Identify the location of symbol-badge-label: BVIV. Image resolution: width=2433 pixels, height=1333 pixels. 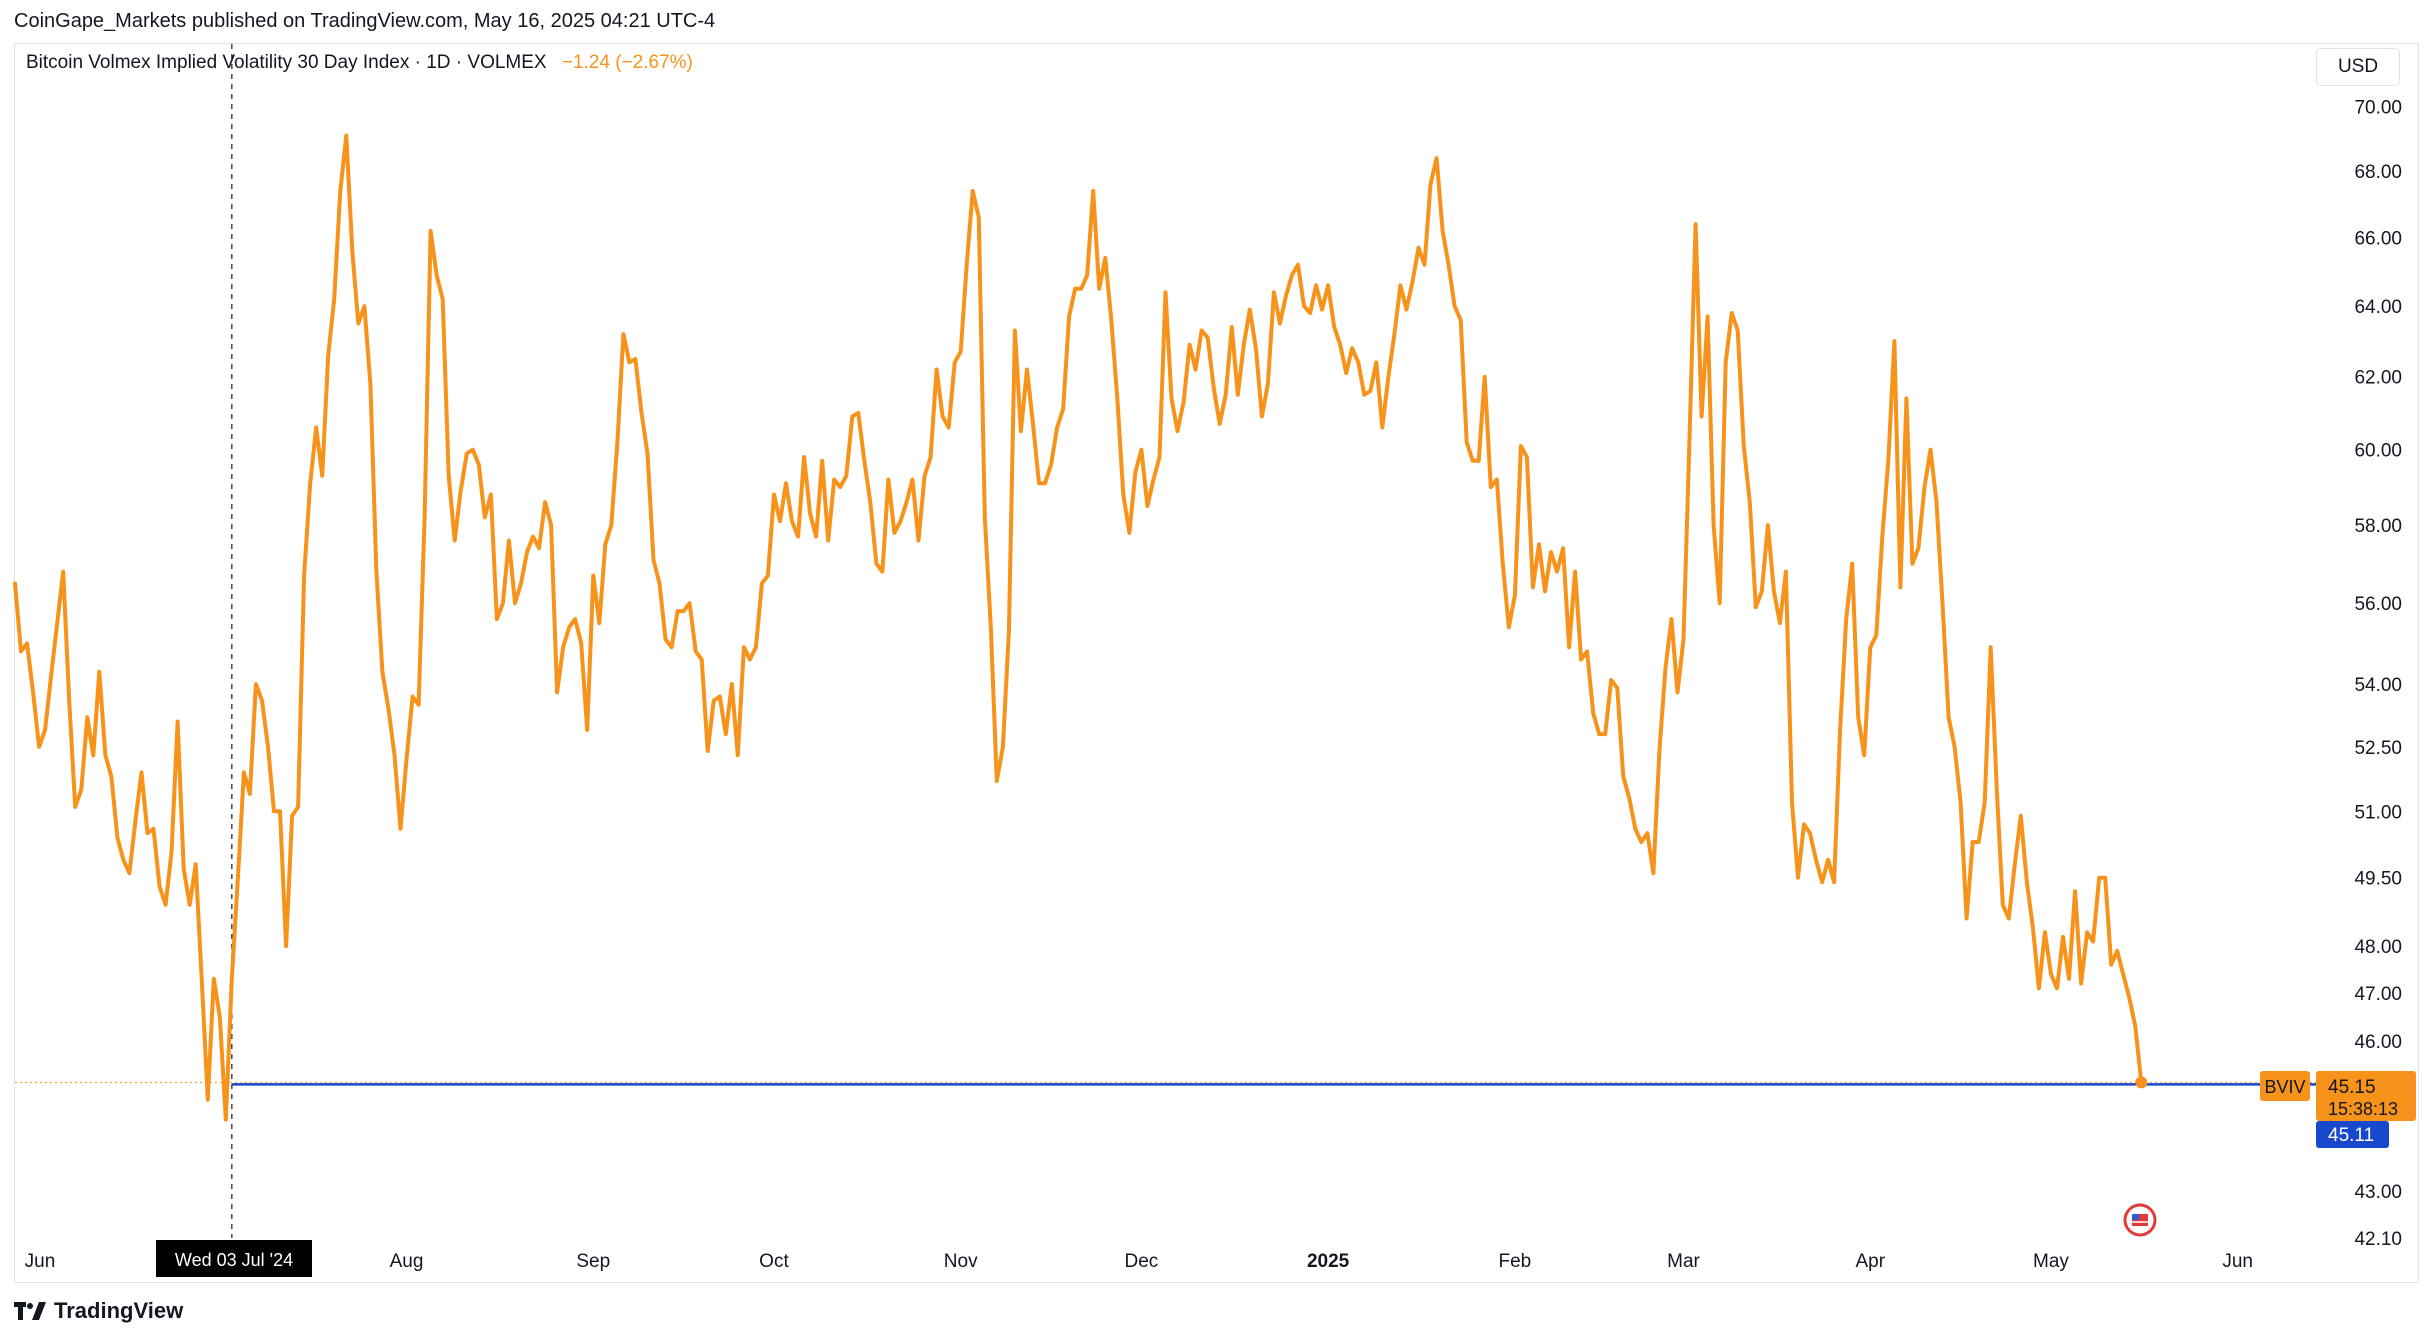
(2284, 1087).